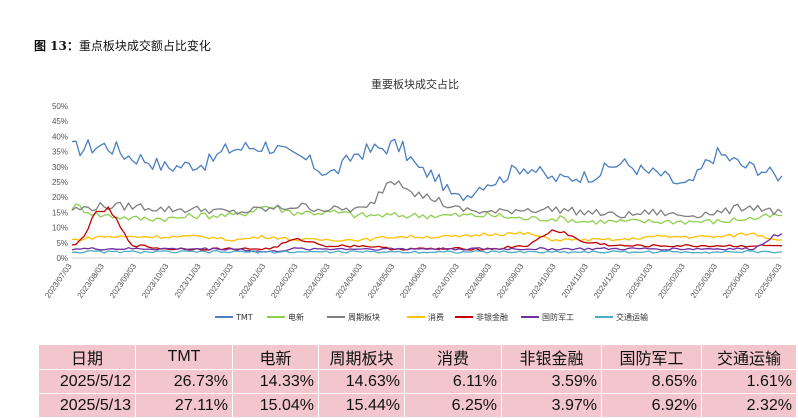 The height and width of the screenshot is (418, 798). What do you see at coordinates (361, 405) in the screenshot?
I see `table-cell: 15.44%` at bounding box center [361, 405].